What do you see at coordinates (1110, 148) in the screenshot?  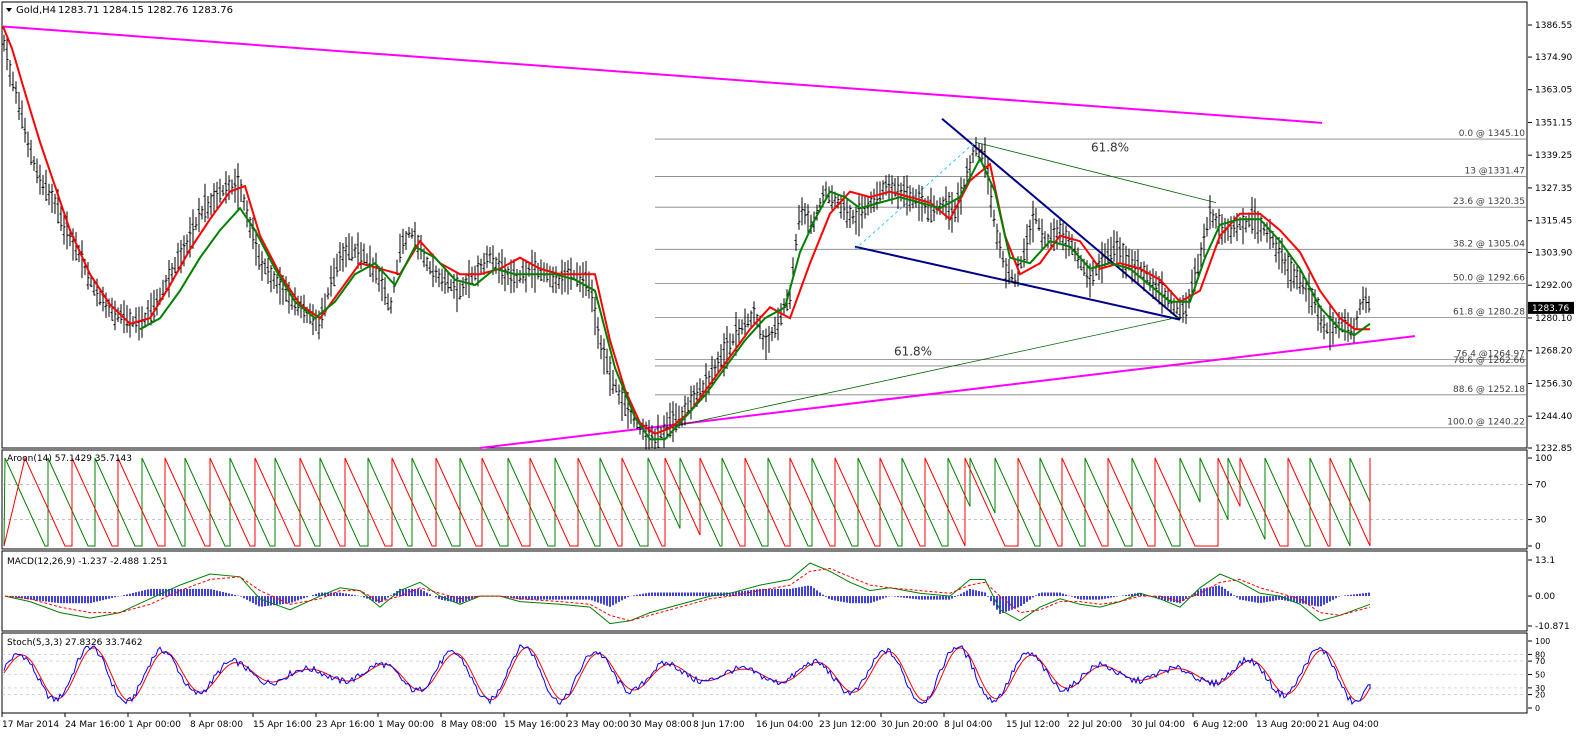 I see `fib-annotation-upper: 61.8%` at bounding box center [1110, 148].